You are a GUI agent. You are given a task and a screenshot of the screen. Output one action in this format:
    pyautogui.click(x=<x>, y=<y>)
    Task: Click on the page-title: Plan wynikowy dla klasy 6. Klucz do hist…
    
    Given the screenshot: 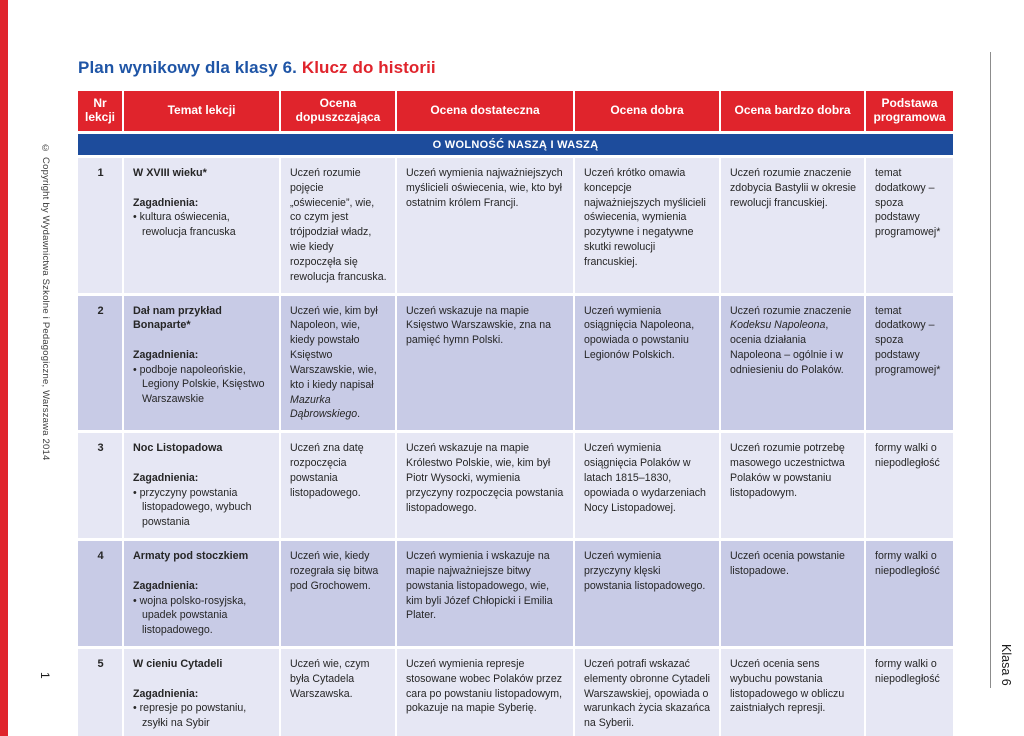 What is the action you would take?
    pyautogui.click(x=518, y=68)
    